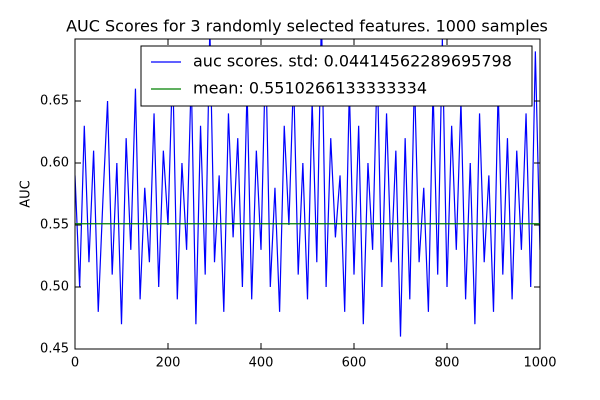 This screenshot has height=400, width=600. What do you see at coordinates (26, 194) in the screenshot?
I see `y-axis-label: AUC` at bounding box center [26, 194].